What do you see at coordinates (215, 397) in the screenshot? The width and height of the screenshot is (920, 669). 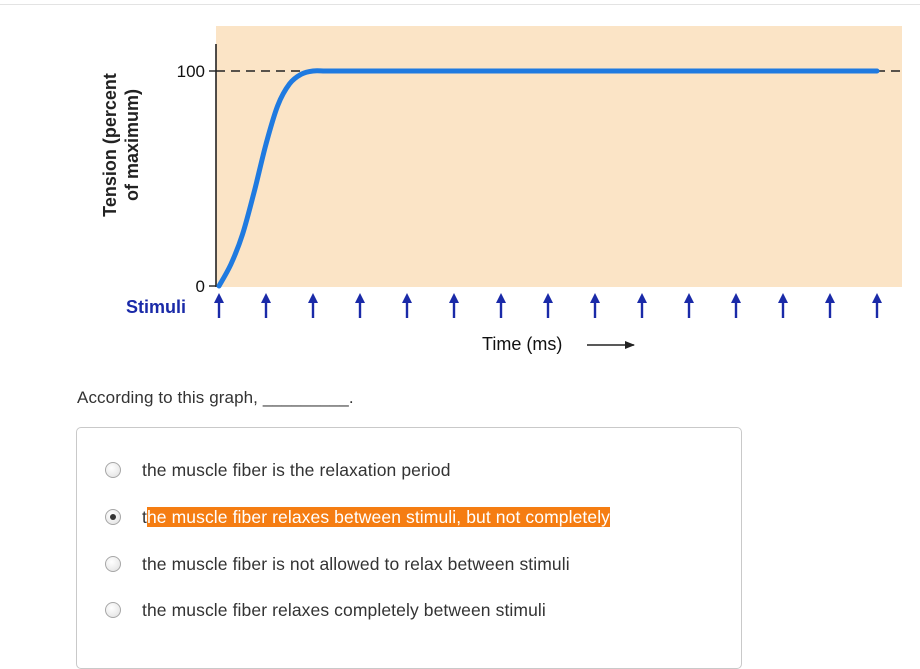 I see `question-text: According to this graph, _________.` at bounding box center [215, 397].